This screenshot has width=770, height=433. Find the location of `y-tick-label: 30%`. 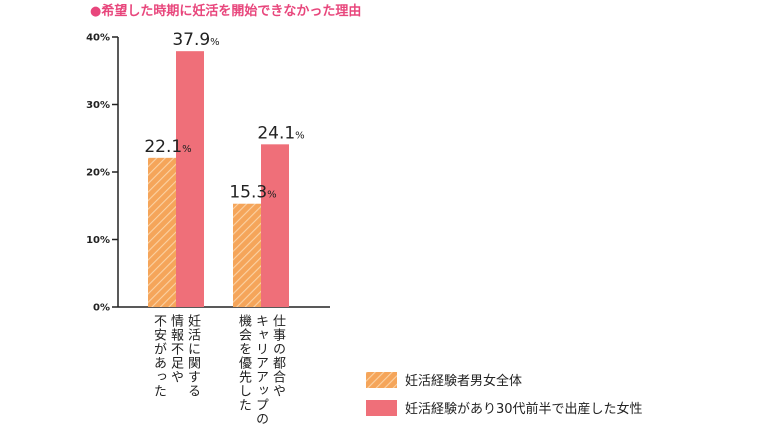

y-tick-label: 30% is located at coordinates (98, 105).